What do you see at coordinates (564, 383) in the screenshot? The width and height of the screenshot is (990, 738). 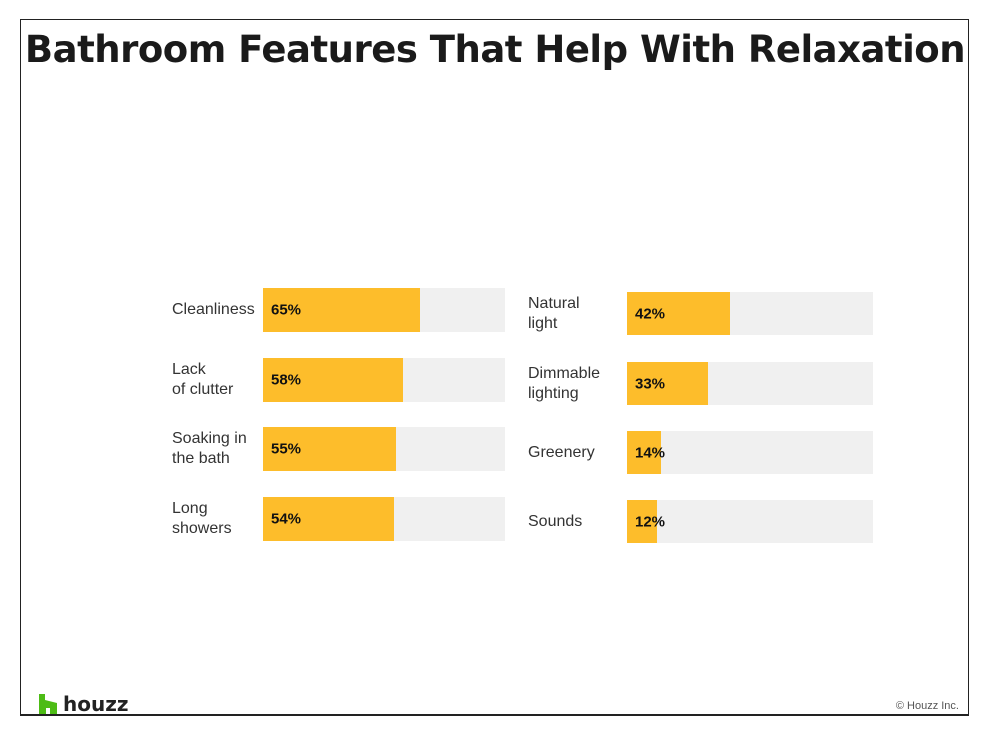 I see `category-label: Dimmable lighting` at bounding box center [564, 383].